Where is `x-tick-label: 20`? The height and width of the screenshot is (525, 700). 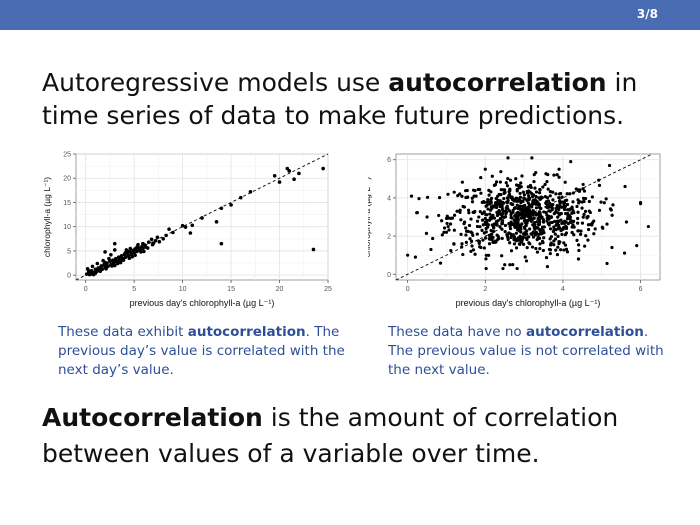 x-tick-label: 20 is located at coordinates (280, 289).